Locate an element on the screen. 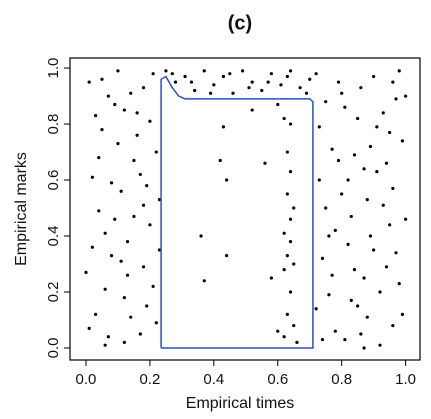 This screenshot has width=431, height=419. chart-title: (c) is located at coordinates (240, 23).